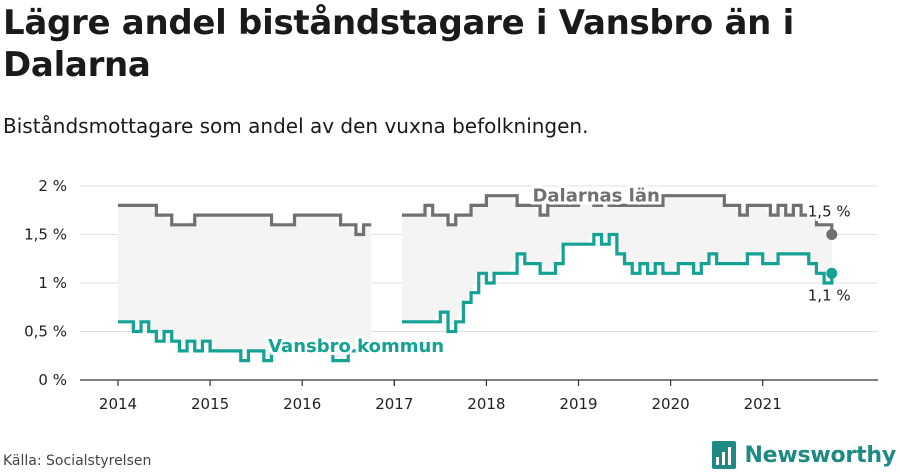 The width and height of the screenshot is (900, 474). I want to click on brand: Newsworthy, so click(804, 455).